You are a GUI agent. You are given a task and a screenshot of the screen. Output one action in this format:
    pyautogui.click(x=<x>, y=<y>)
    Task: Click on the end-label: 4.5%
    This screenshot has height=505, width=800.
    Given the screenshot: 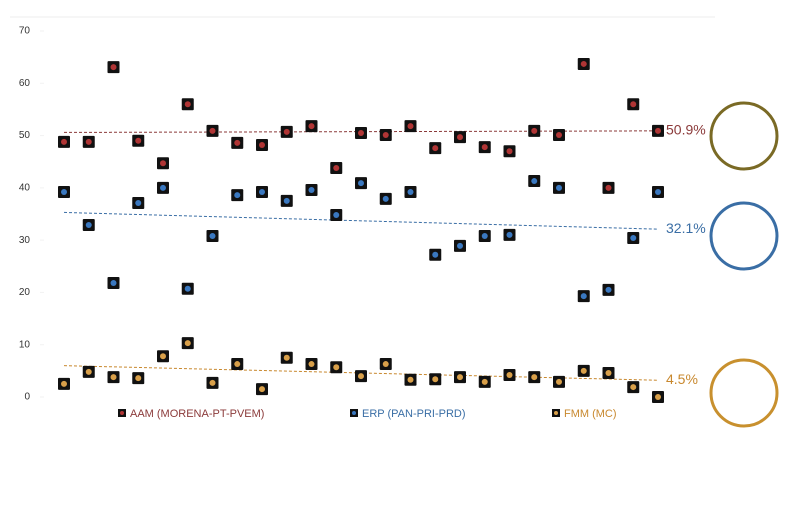 What is the action you would take?
    pyautogui.click(x=682, y=379)
    